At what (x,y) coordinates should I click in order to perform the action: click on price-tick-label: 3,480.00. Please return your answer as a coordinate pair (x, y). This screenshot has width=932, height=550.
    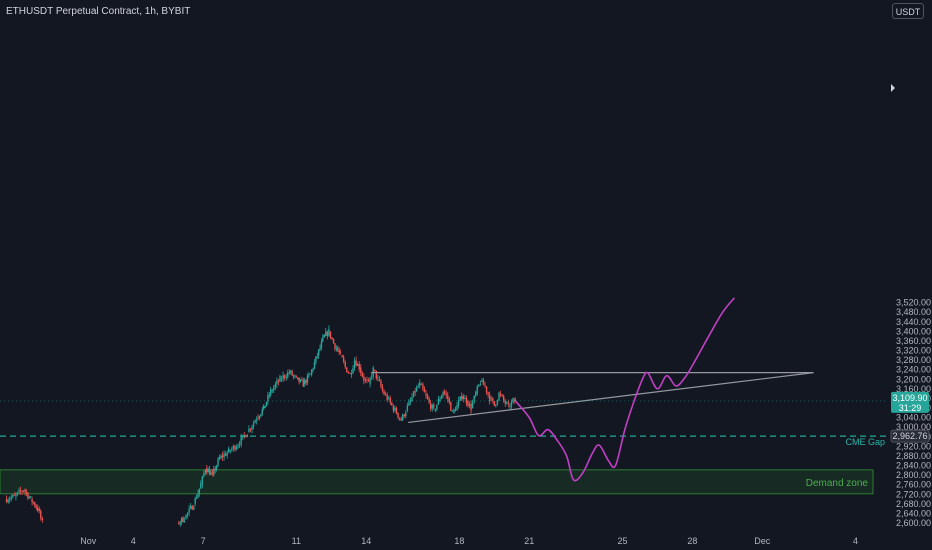
    Looking at the image, I should click on (913, 312).